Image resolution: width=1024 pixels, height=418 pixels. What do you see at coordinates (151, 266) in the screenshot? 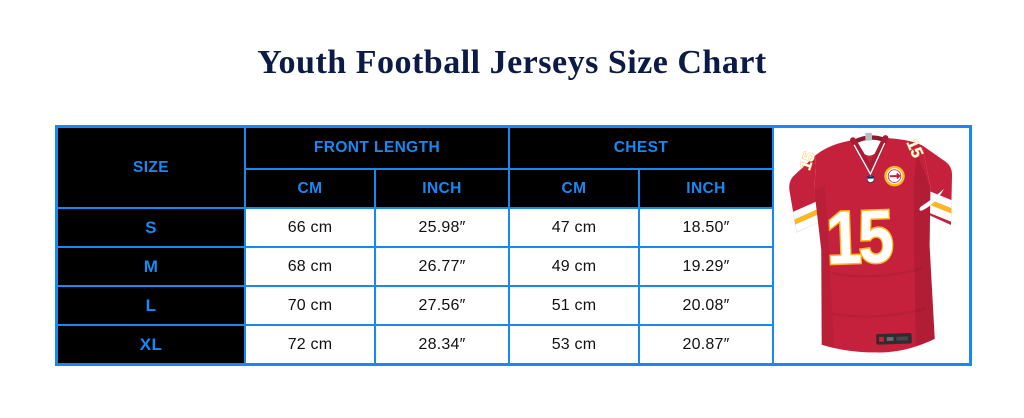
I see `row-m-size-label: M` at bounding box center [151, 266].